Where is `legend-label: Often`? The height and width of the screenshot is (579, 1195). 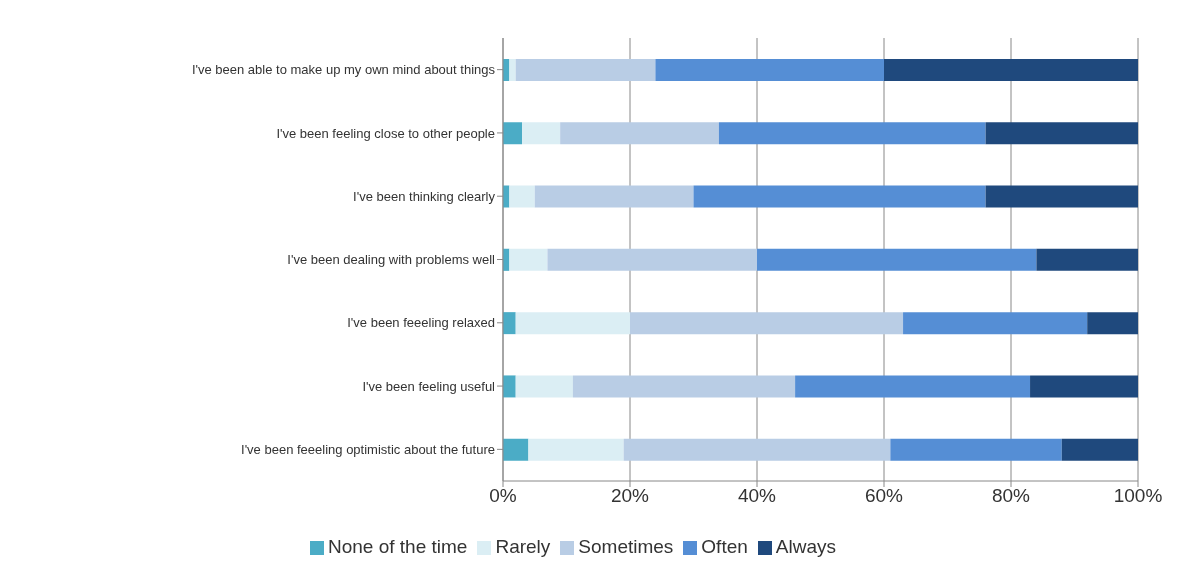 legend-label: Often is located at coordinates (724, 546).